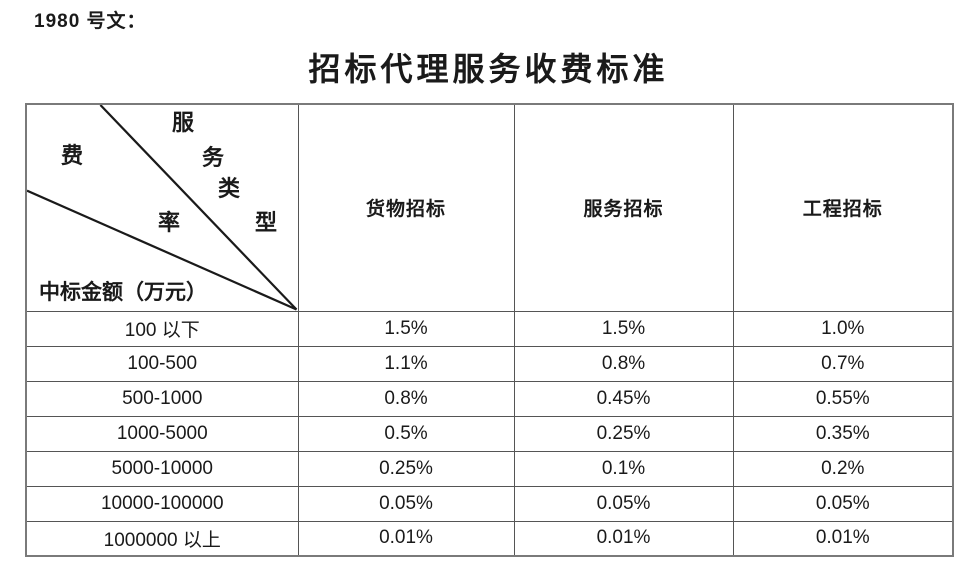  What do you see at coordinates (843, 328) in the screenshot?
I see `rate-value: 1.0%` at bounding box center [843, 328].